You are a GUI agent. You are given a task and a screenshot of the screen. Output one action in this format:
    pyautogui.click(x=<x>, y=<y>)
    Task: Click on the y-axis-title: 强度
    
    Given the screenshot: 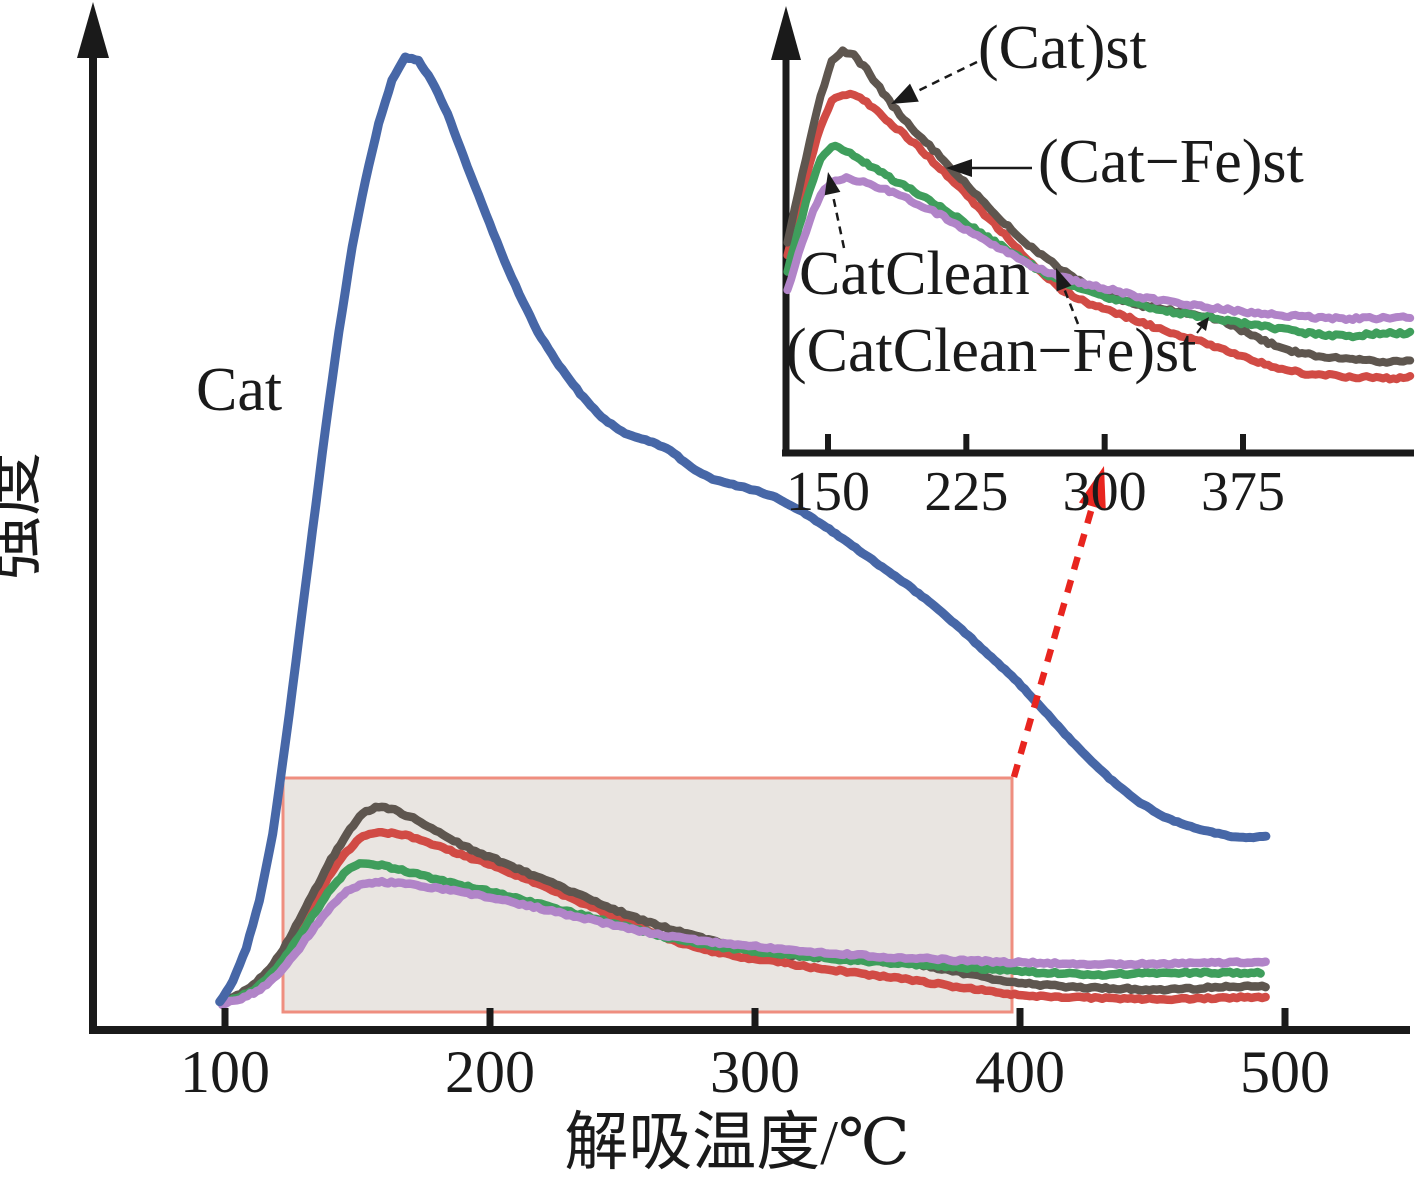 What is the action you would take?
    pyautogui.click(x=24, y=516)
    